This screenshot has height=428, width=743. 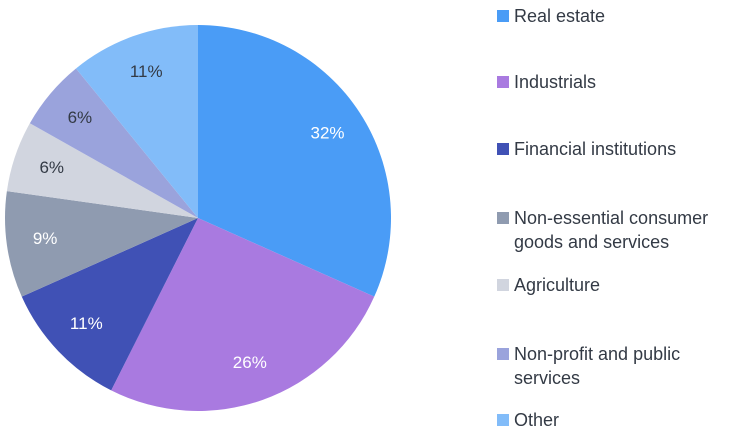 I want to click on legend-label: Real estate, so click(x=560, y=16).